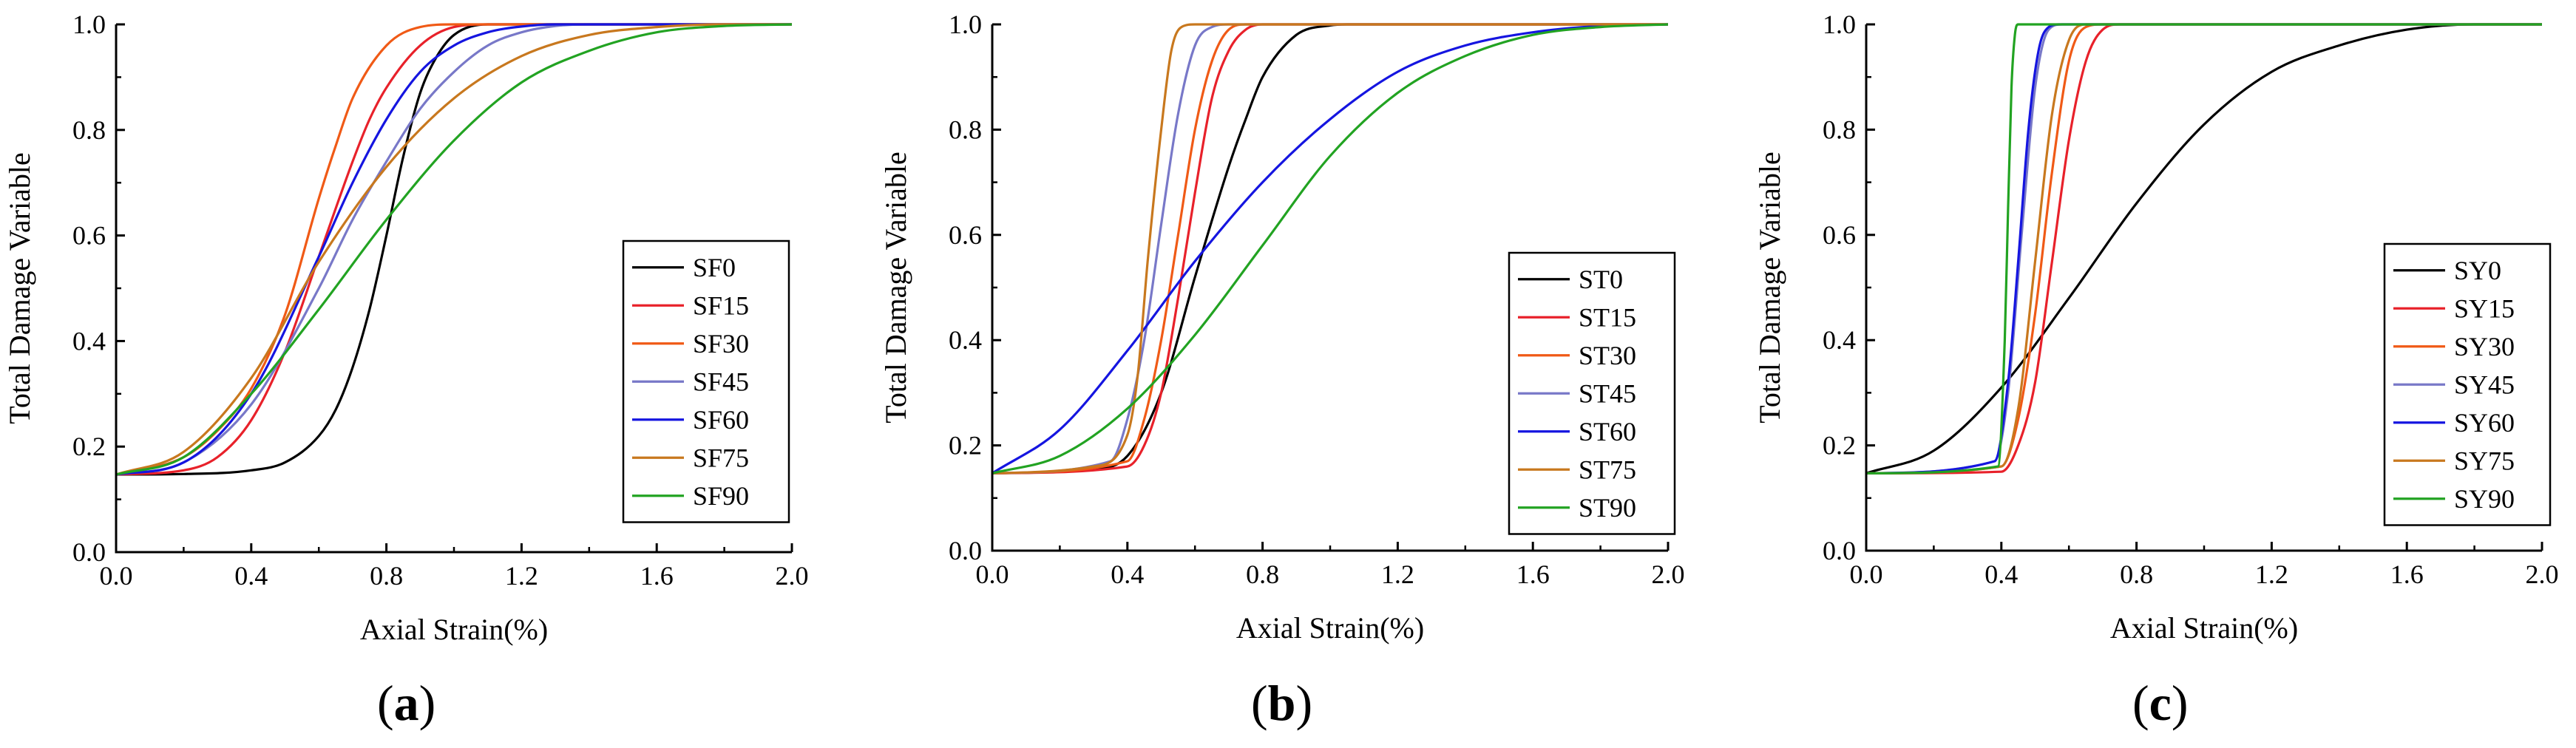 The height and width of the screenshot is (748, 2576). I want to click on legend-label-sy0: SY0, so click(2477, 270).